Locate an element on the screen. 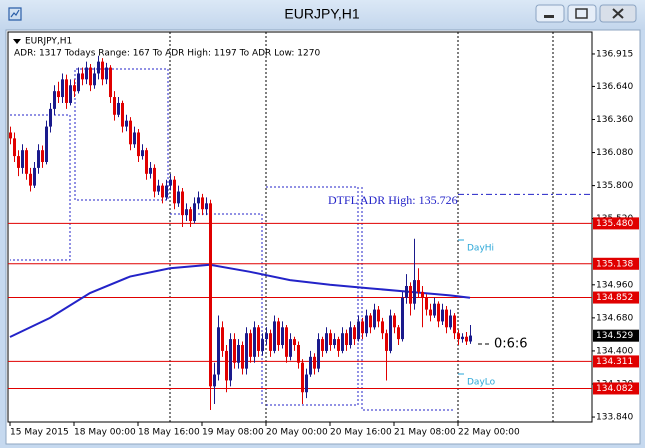 The image size is (645, 448). close-button is located at coordinates (618, 13).